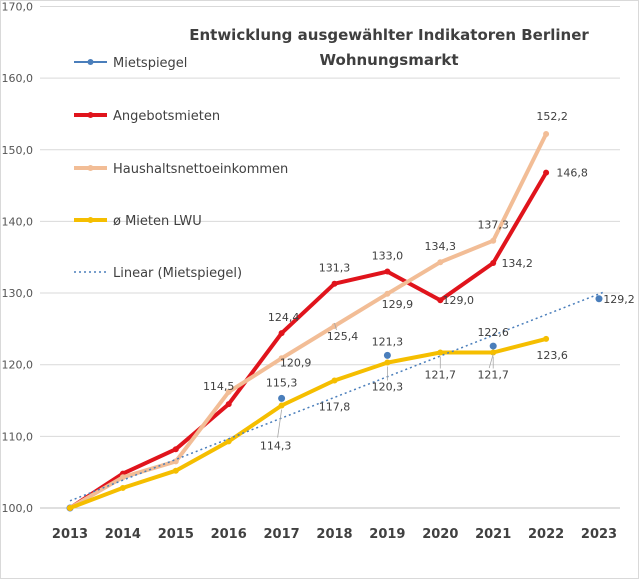 The height and width of the screenshot is (579, 639). What do you see at coordinates (389, 60) in the screenshot?
I see `chart-title-line-2: Wohnungsmarkt` at bounding box center [389, 60].